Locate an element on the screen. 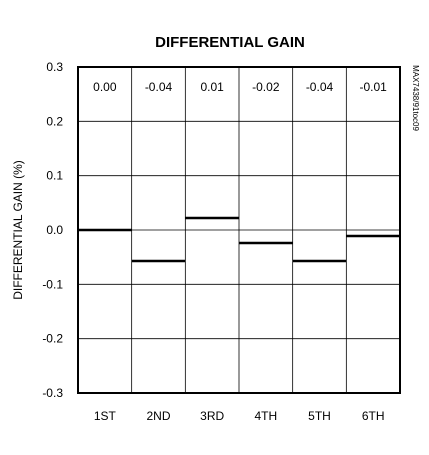 This screenshot has width=429, height=455. data-label: -0.01 is located at coordinates (373, 87).